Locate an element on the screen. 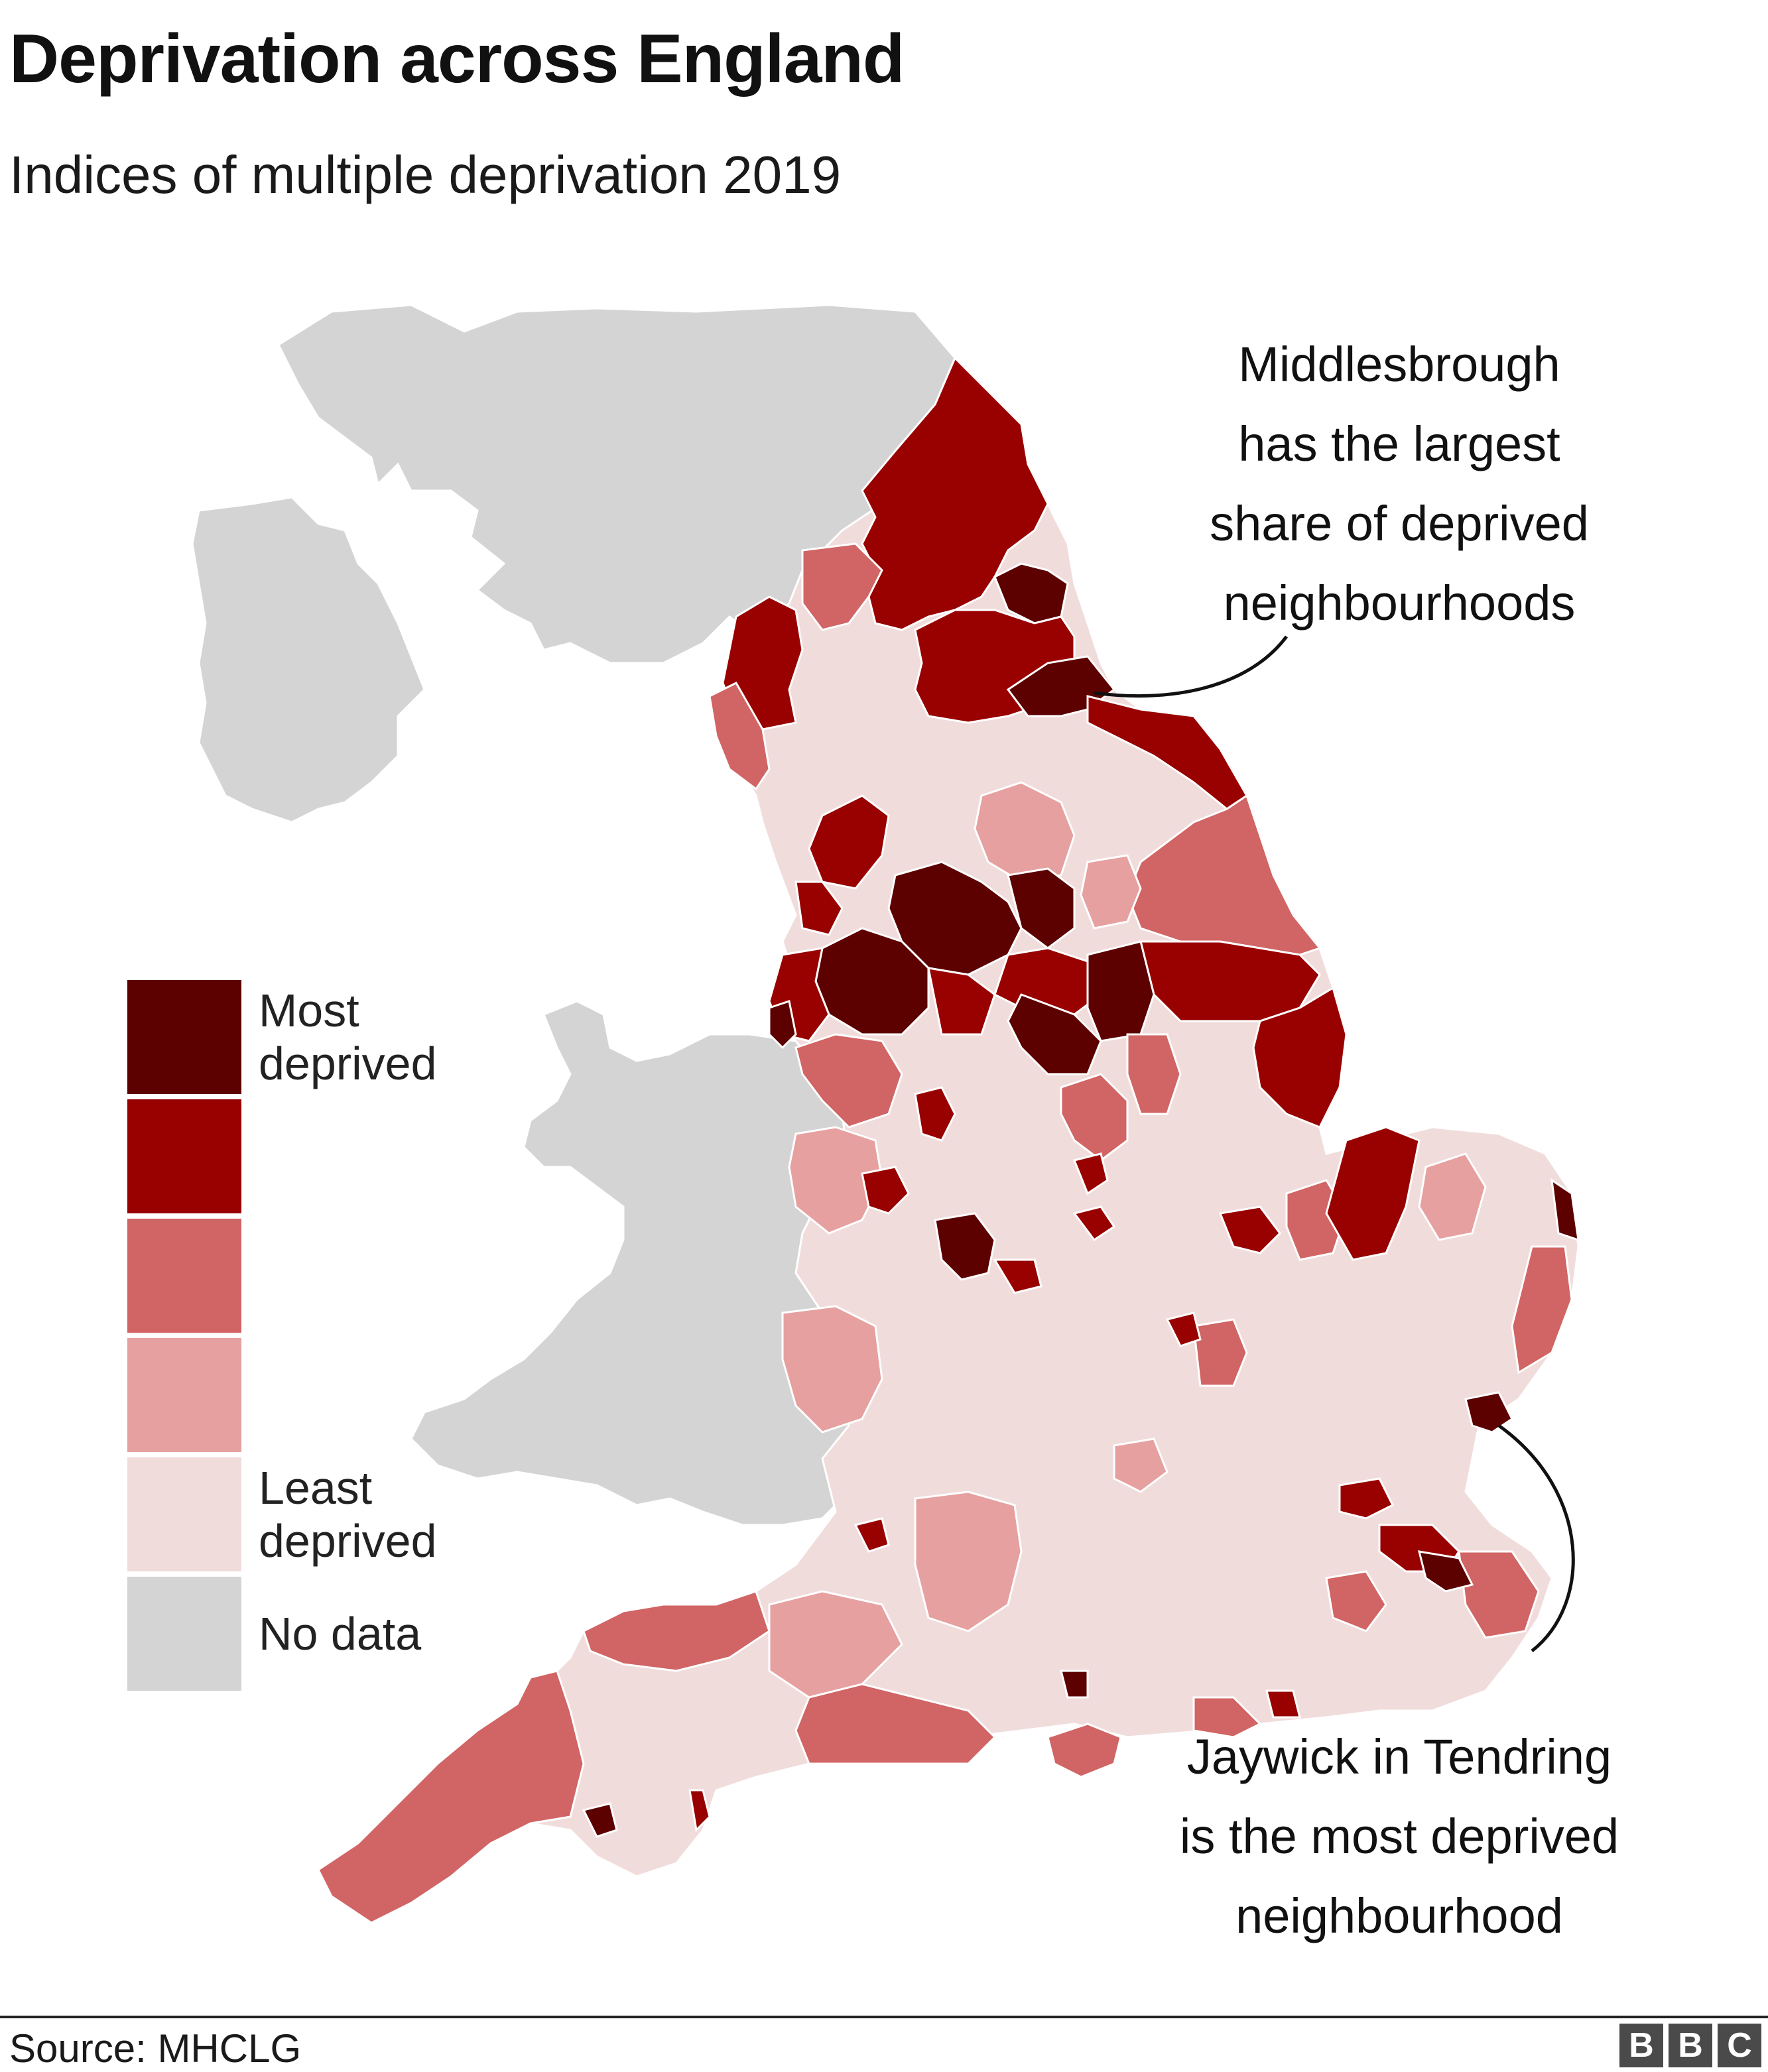 The width and height of the screenshot is (1768, 2072). region-peterborough is located at coordinates (1249, 1229).